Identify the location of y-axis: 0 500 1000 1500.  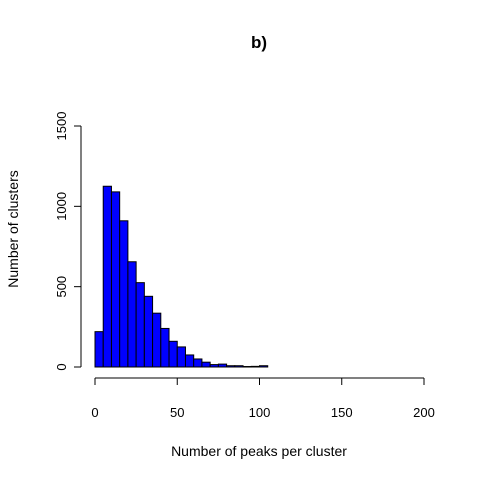
(68, 241).